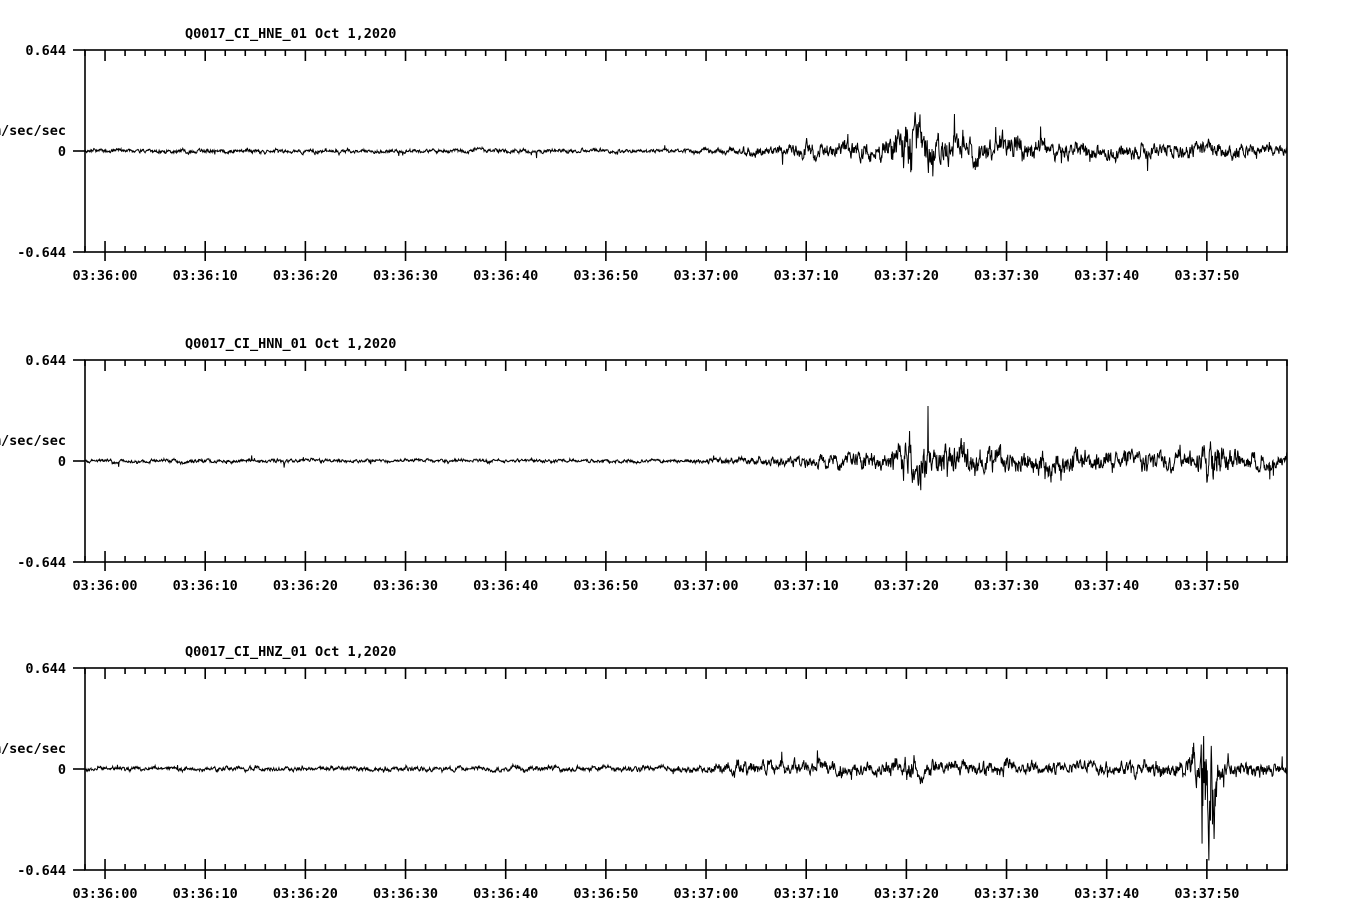 The height and width of the screenshot is (924, 1358). Describe the element at coordinates (290, 652) in the screenshot. I see `panel-title: Q0017_CI_HNZ_01 Oct 1,2020` at that location.